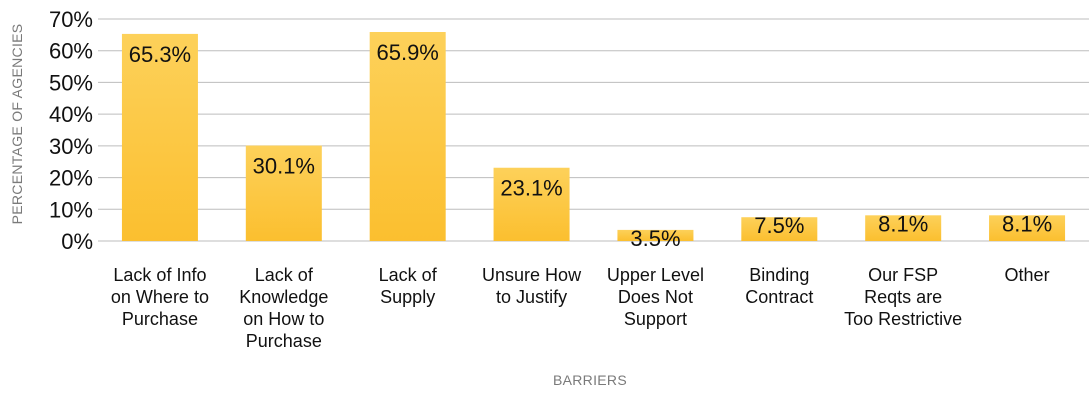 Image resolution: width=1091 pixels, height=396 pixels. Describe the element at coordinates (1027, 275) in the screenshot. I see `category-label: Other` at that location.